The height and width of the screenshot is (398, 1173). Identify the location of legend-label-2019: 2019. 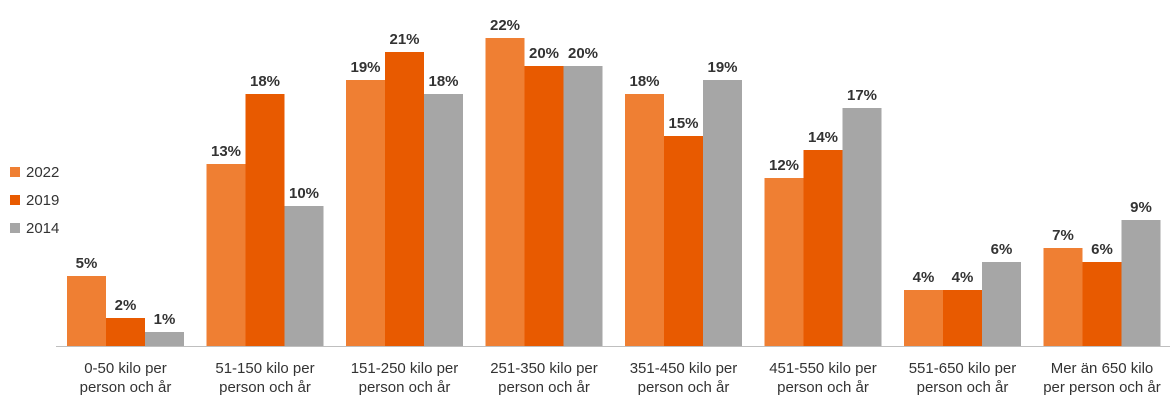
(42, 200).